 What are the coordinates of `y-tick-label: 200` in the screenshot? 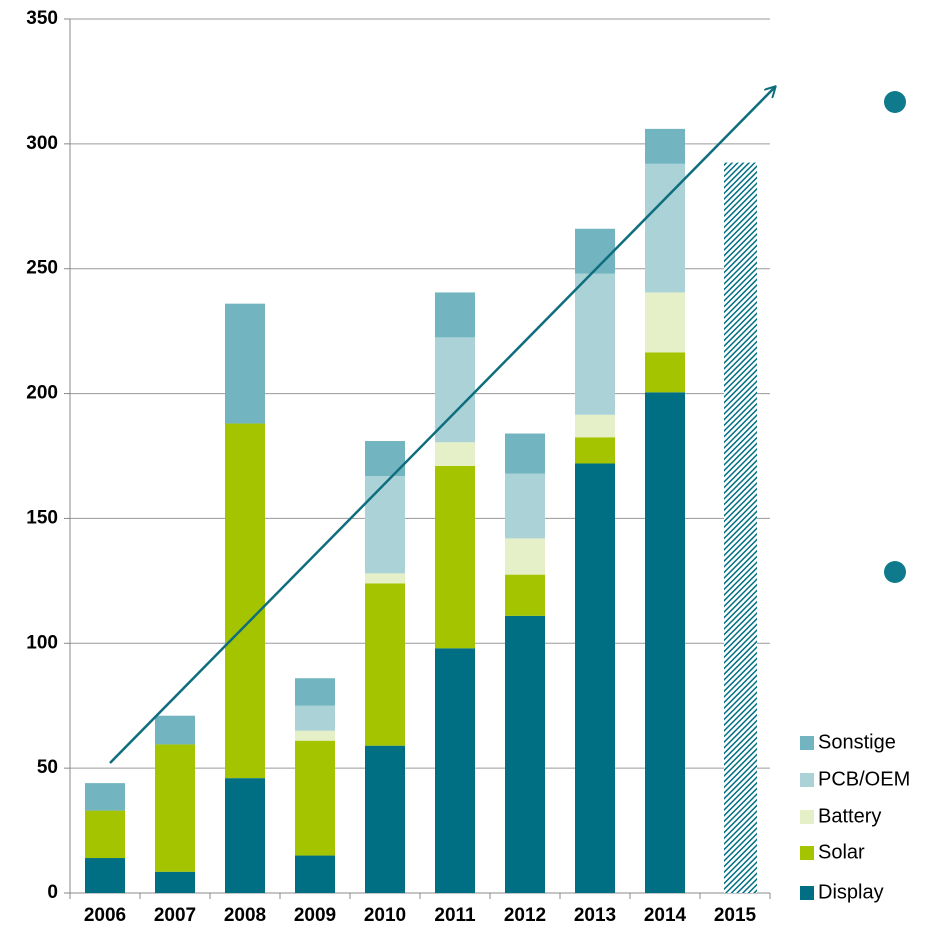 It's located at (42, 393).